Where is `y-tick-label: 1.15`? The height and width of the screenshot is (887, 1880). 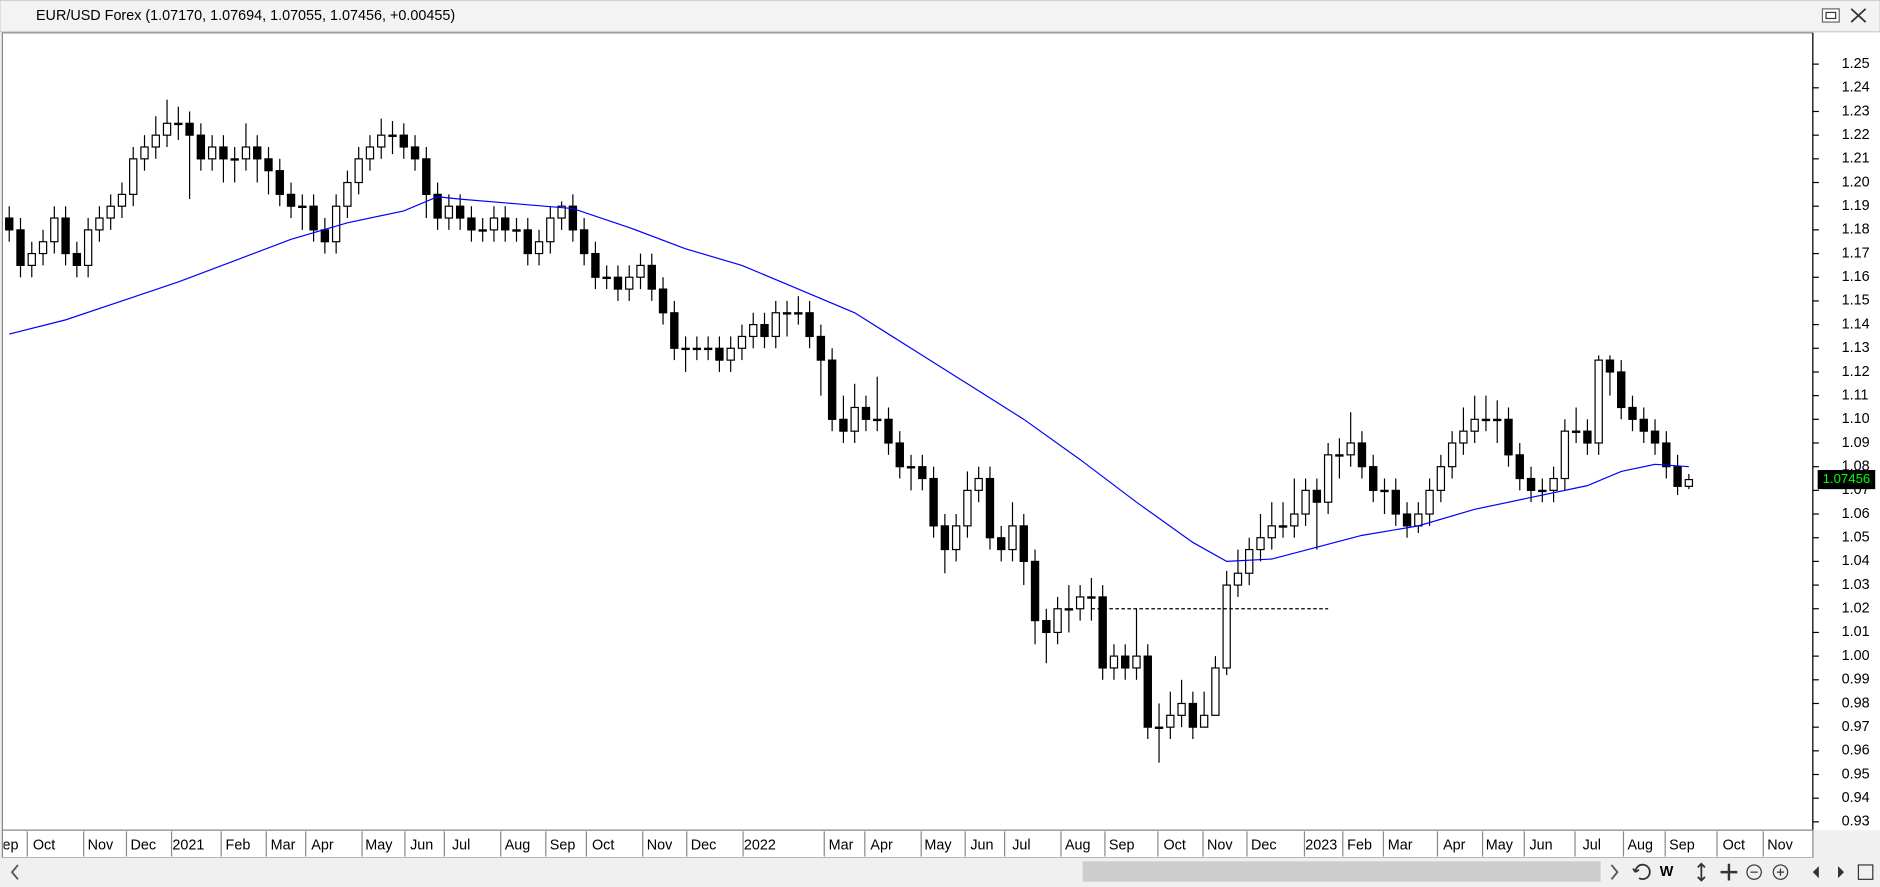
y-tick-label: 1.15 is located at coordinates (1856, 301).